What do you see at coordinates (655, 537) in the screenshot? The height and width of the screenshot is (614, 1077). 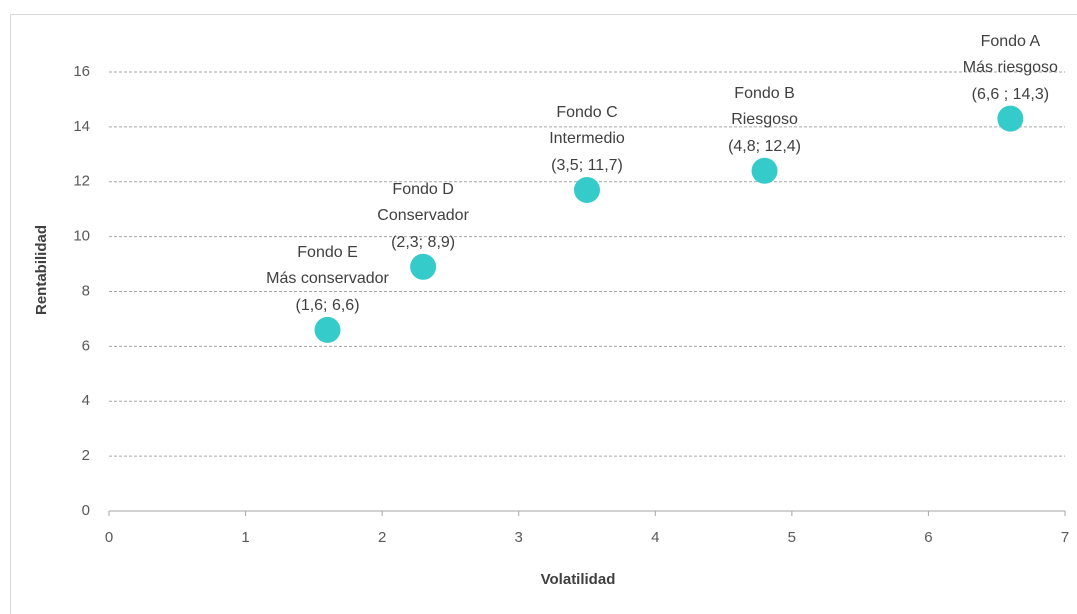 I see `x-tick-label: 4` at bounding box center [655, 537].